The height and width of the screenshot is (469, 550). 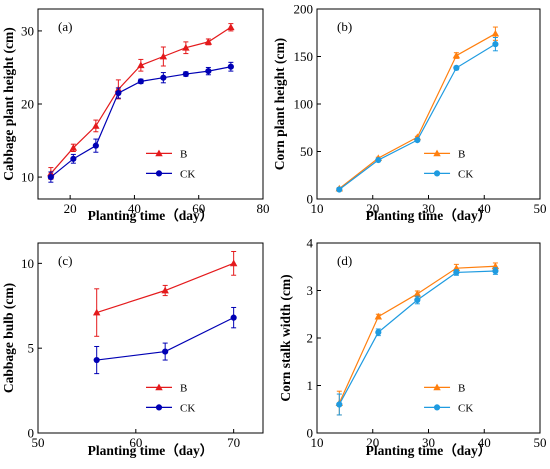 I want to click on y-tick-label: 4, so click(x=310, y=243).